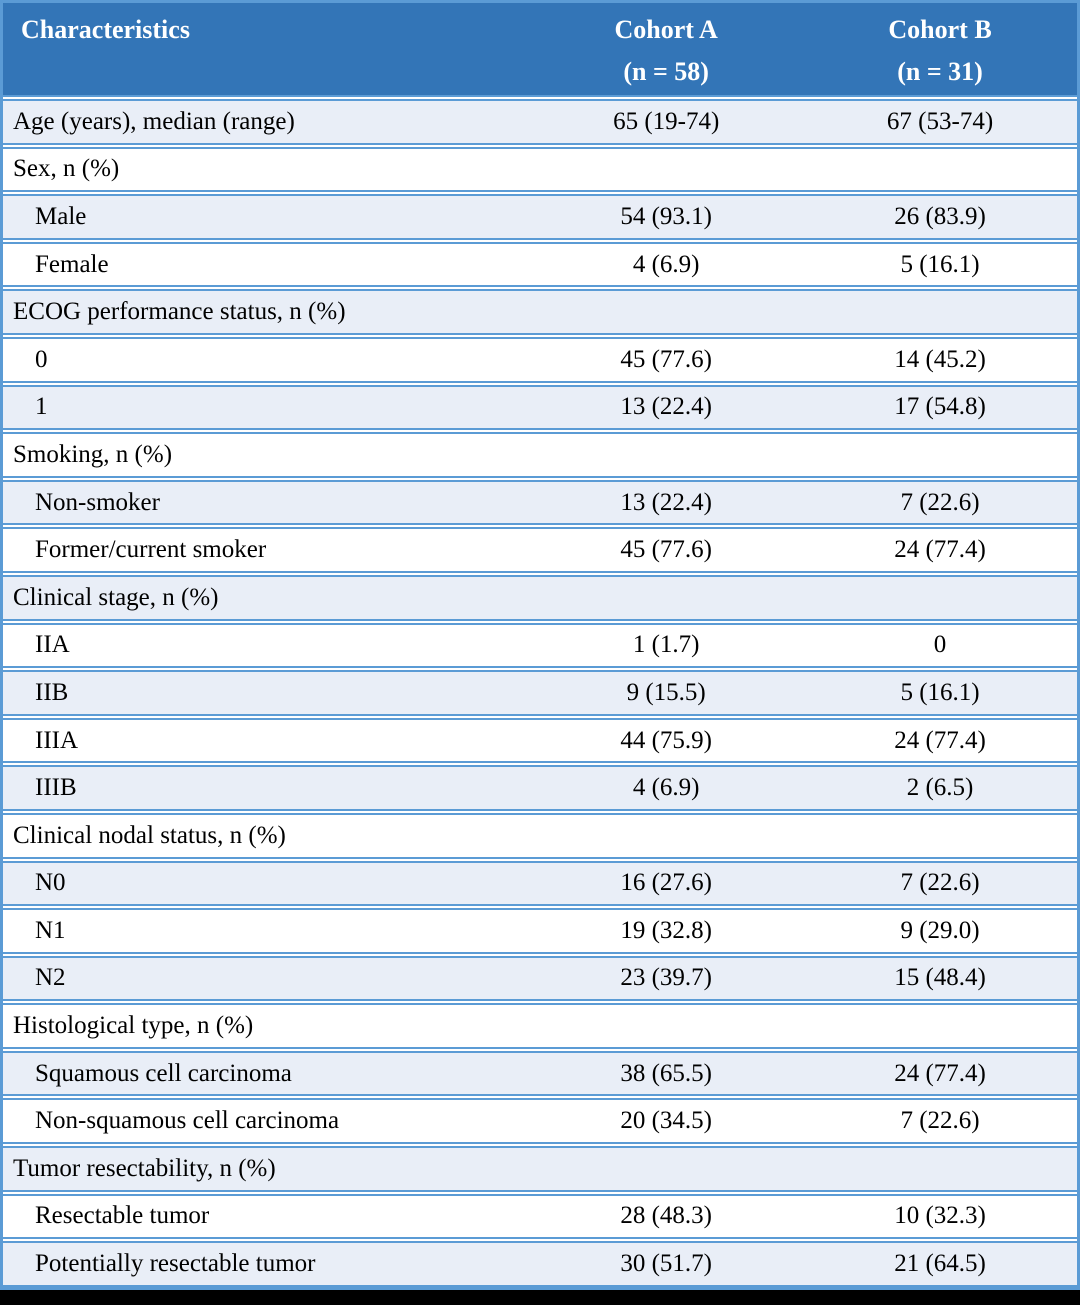 Image resolution: width=1080 pixels, height=1305 pixels. I want to click on row-label: Clinical stage, n (%), so click(116, 597).